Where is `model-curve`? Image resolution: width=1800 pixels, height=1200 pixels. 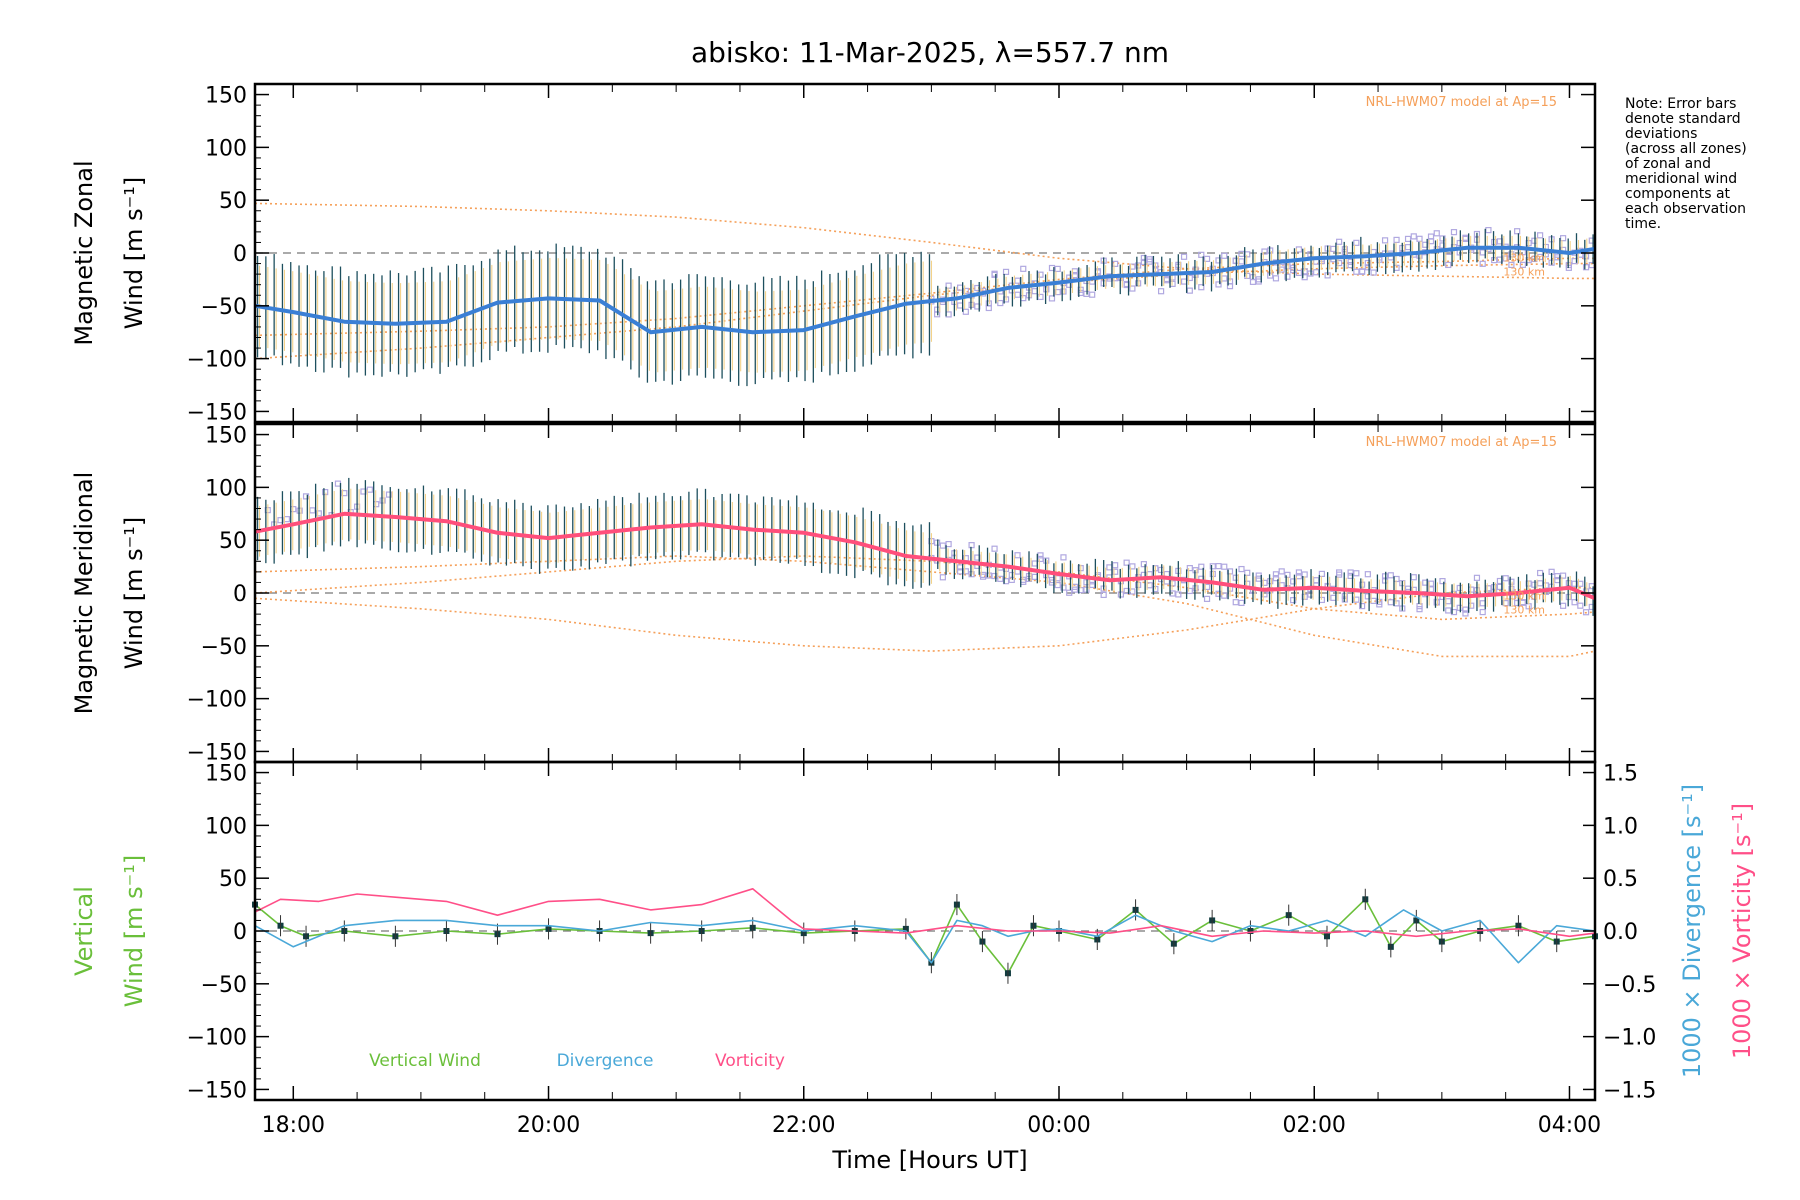
model-curve is located at coordinates (924, 241).